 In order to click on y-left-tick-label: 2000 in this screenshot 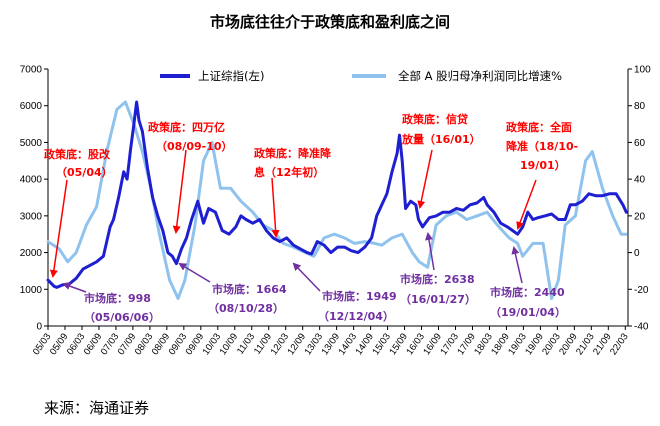, I will do `click(31, 253)`.